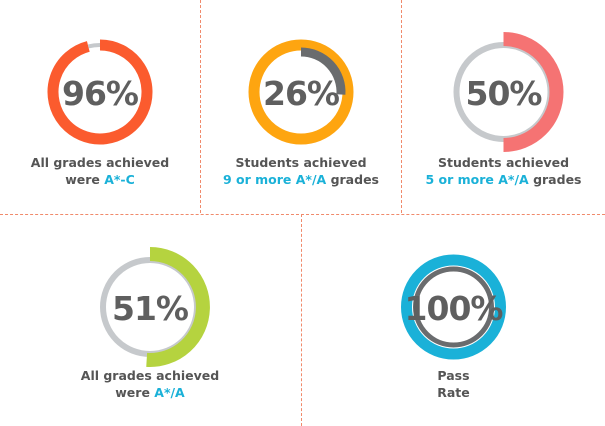 The height and width of the screenshot is (426, 605). Describe the element at coordinates (100, 171) in the screenshot. I see `stat-caption-a-star-c: All grades achieved were A*-C` at that location.